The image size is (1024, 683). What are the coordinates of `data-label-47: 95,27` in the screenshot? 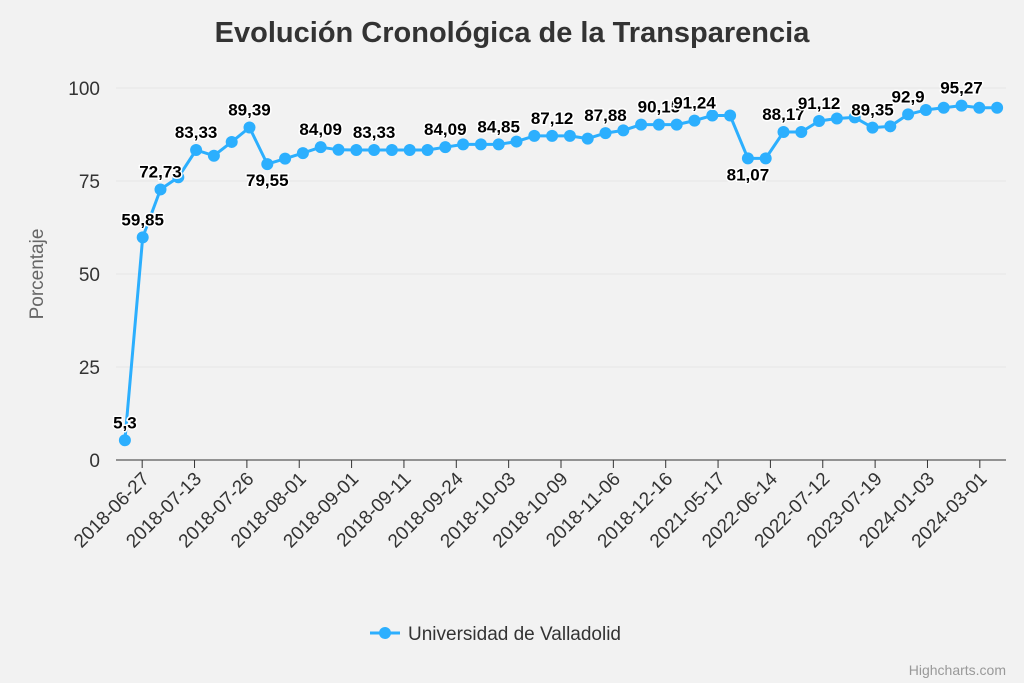 It's located at (961, 88).